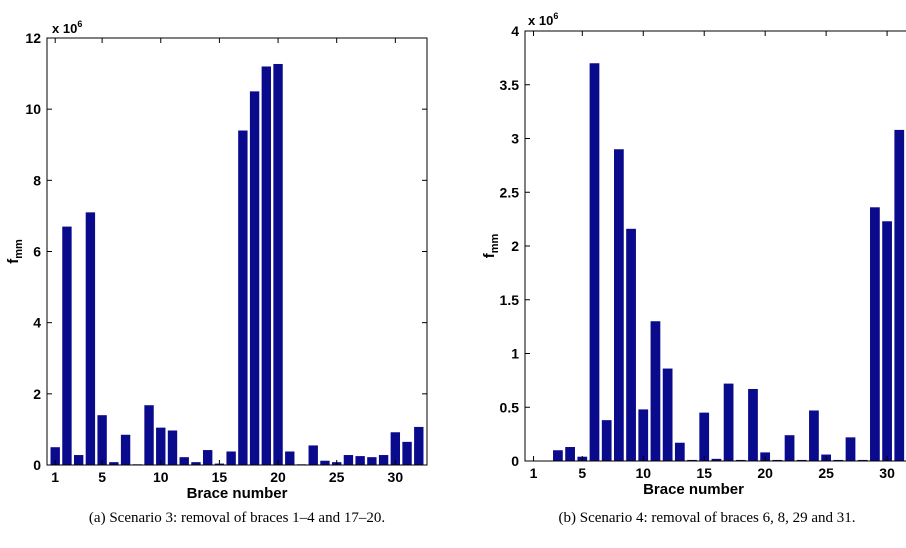 Image resolution: width=906 pixels, height=548 pixels. I want to click on xtick-label-b: 1, so click(534, 473).